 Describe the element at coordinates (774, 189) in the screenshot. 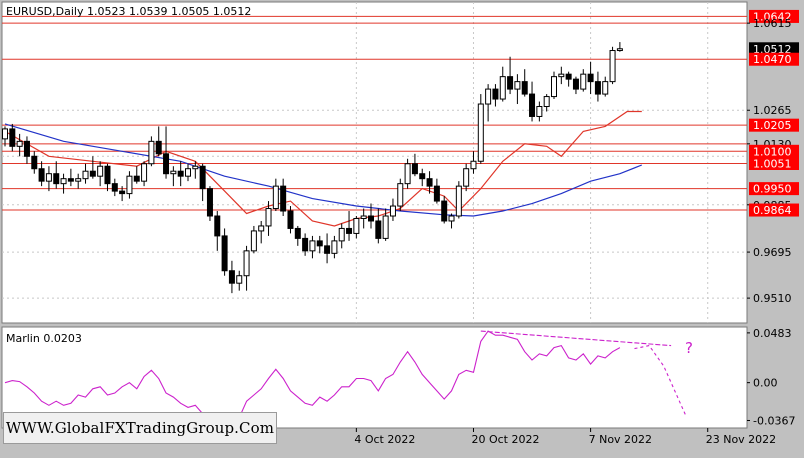

I see `price-tag` at that location.